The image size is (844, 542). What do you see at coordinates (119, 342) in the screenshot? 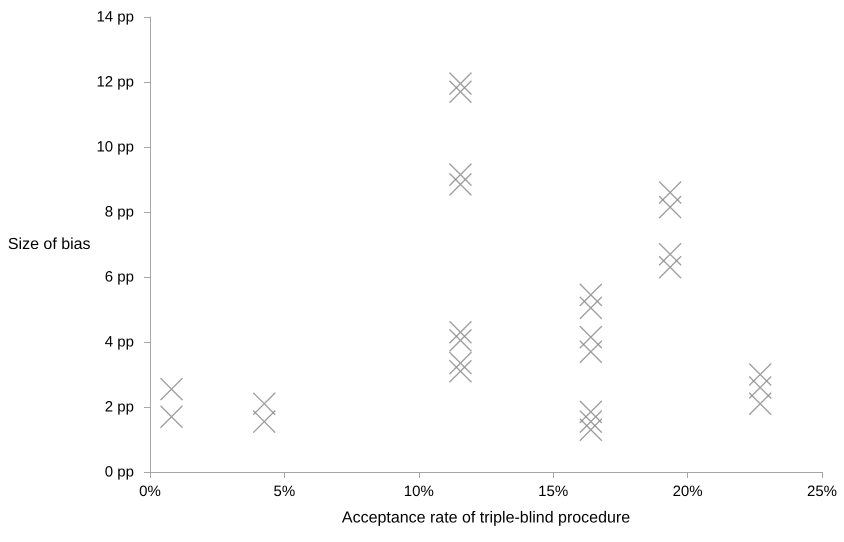
I see `y-tick-label: 4 pp` at bounding box center [119, 342].